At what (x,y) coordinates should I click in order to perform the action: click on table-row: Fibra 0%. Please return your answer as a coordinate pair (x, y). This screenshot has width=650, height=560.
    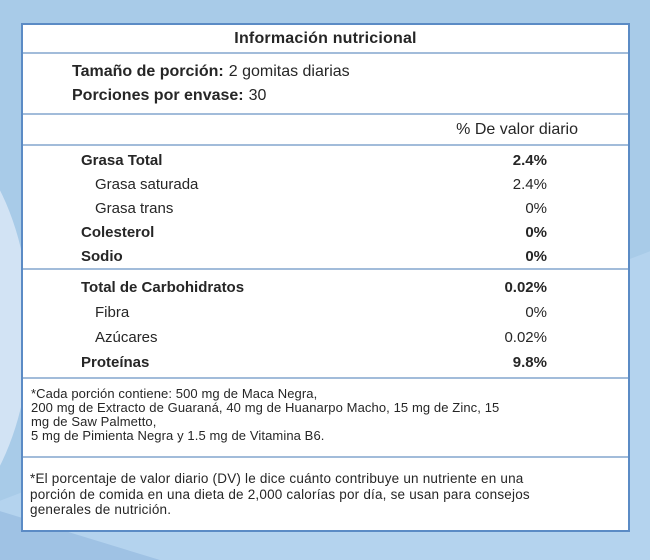
    Looking at the image, I should click on (325, 312).